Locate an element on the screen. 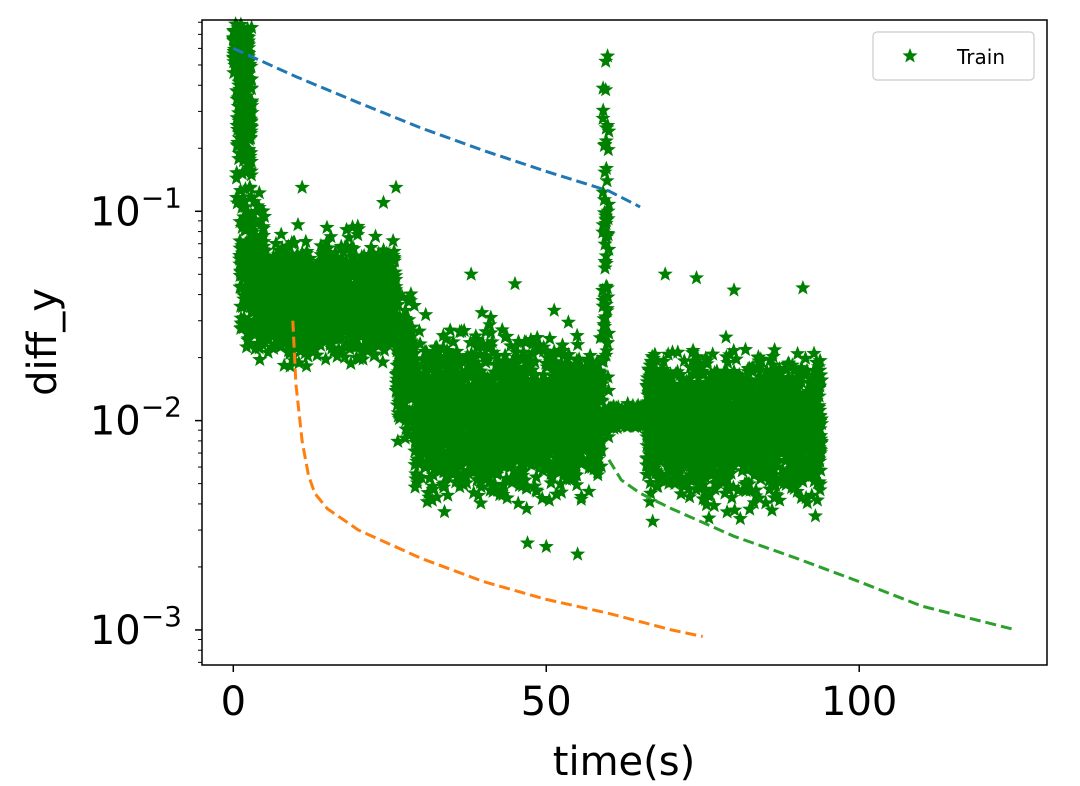 The width and height of the screenshot is (1080, 786). train-point-1976 is located at coordinates (337, 355).